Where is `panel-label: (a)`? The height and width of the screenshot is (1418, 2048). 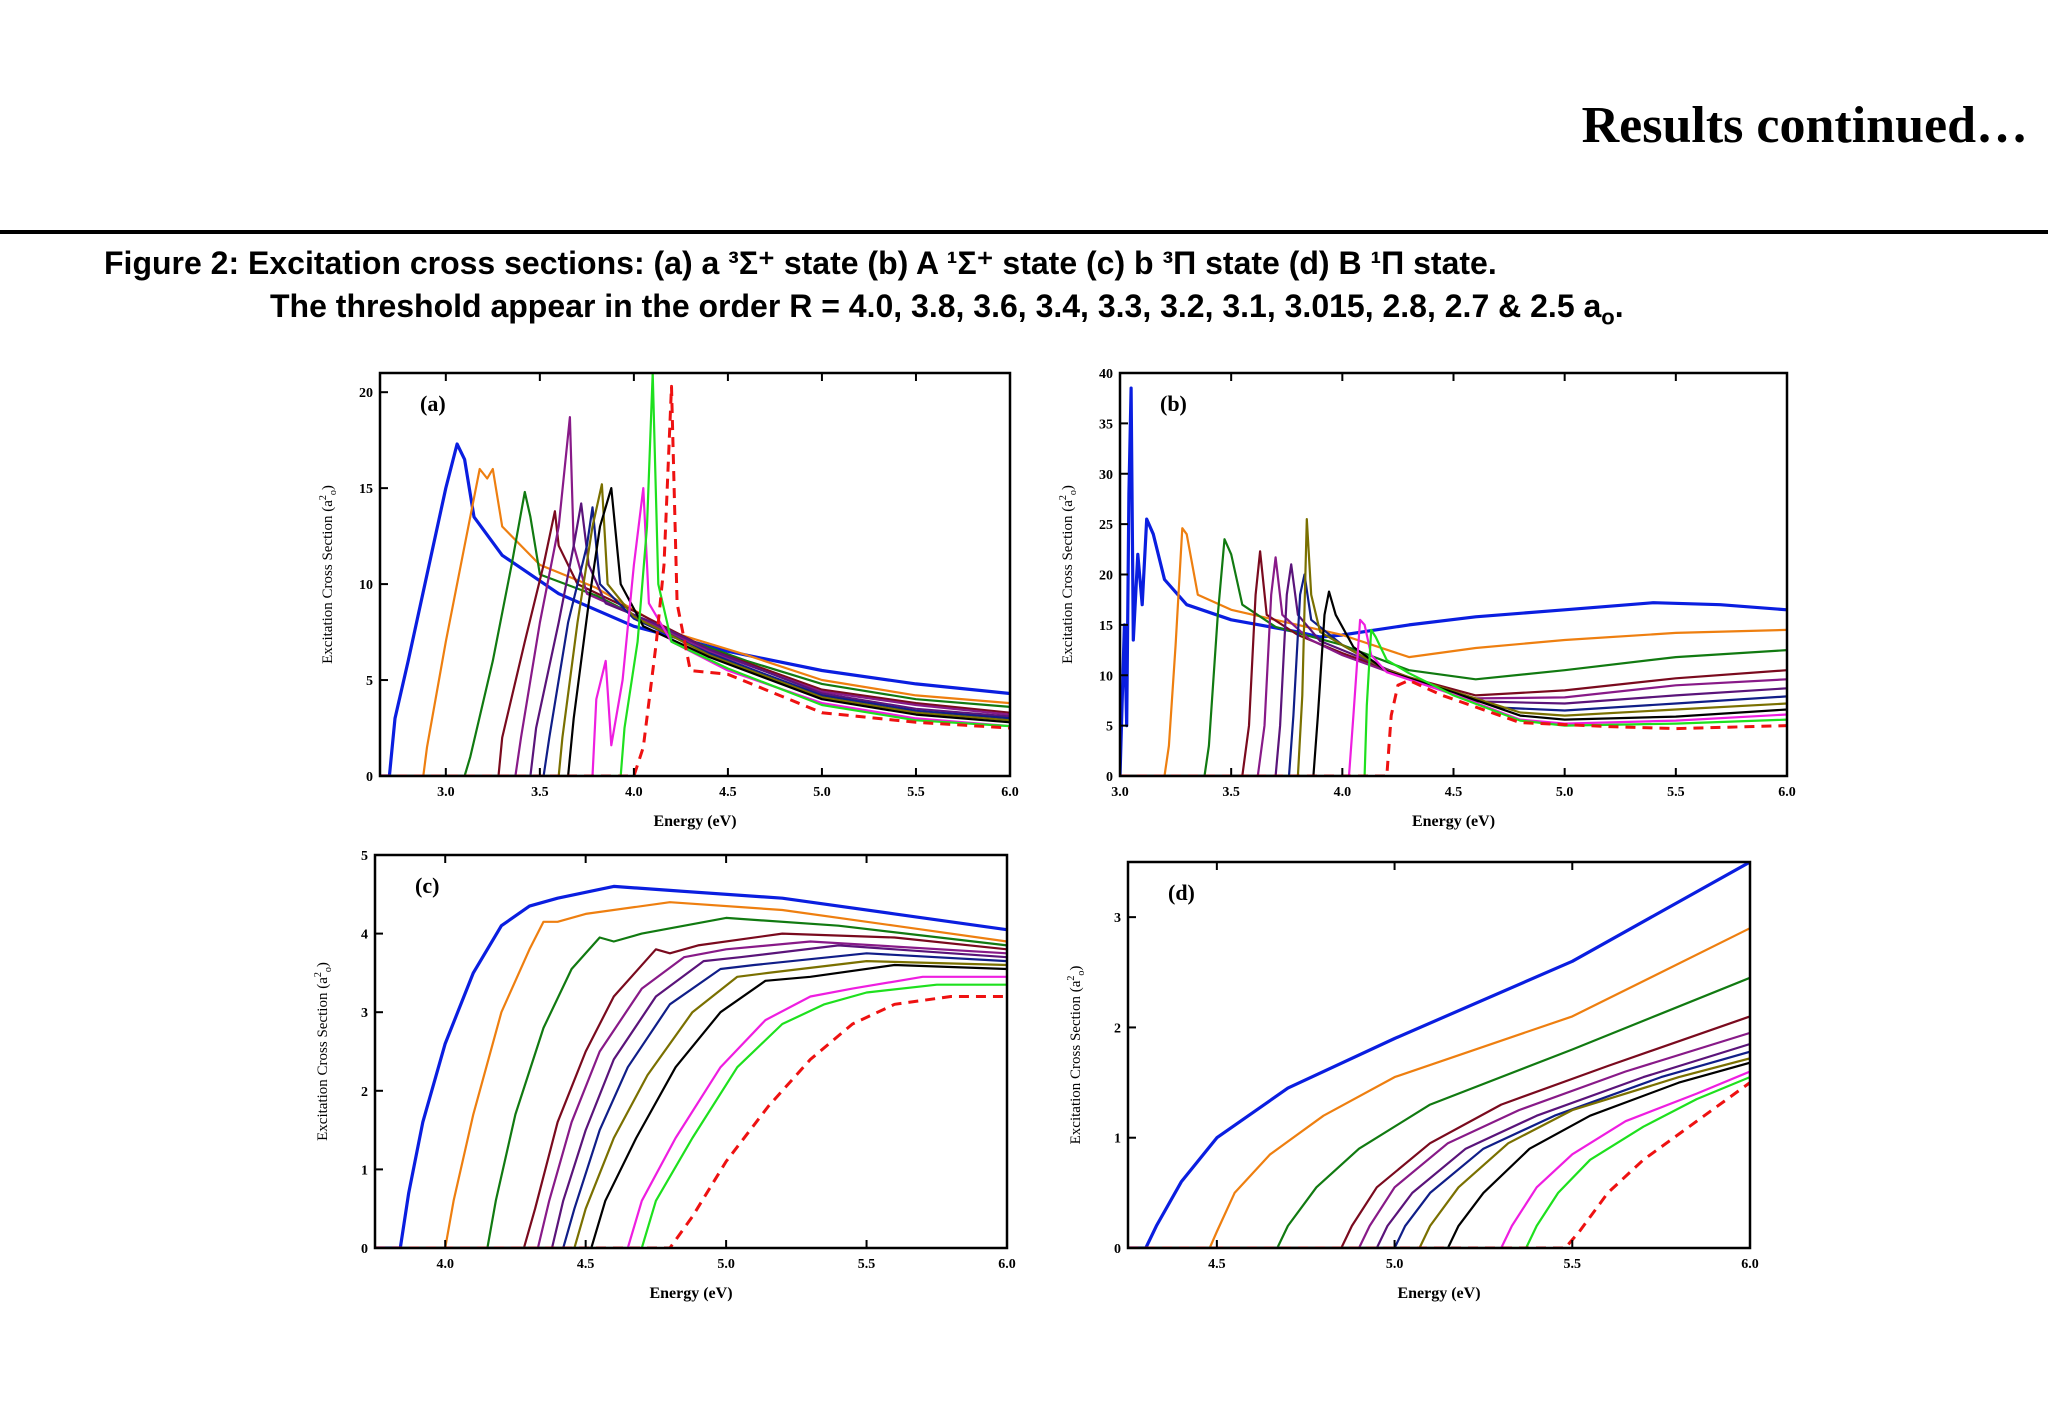 panel-label: (a) is located at coordinates (433, 403).